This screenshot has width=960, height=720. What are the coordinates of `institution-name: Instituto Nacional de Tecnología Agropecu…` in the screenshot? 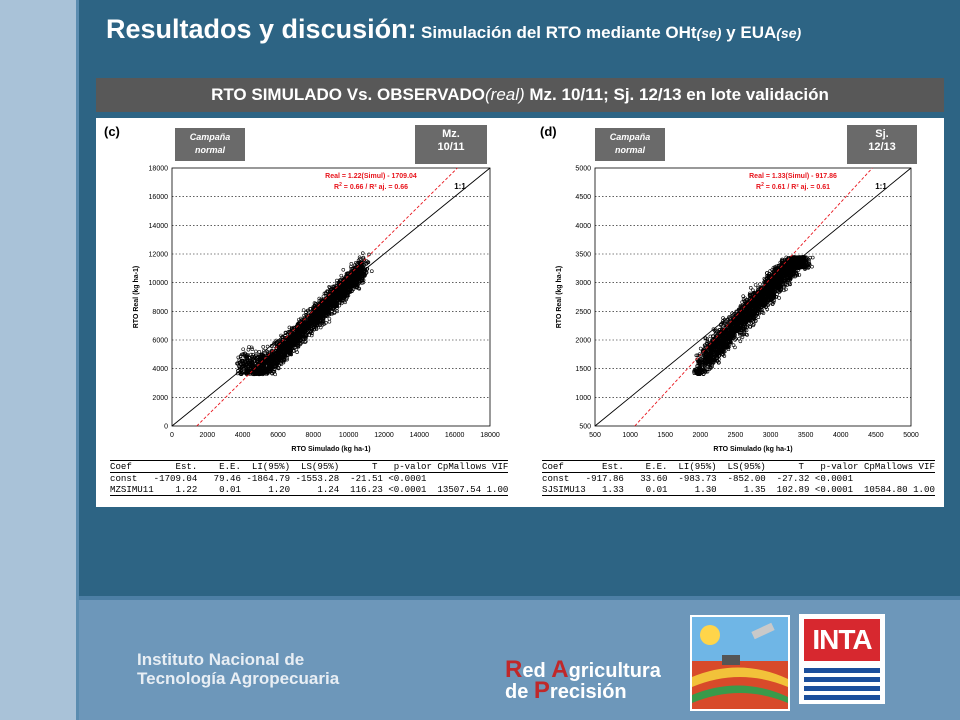 It's located at (238, 669).